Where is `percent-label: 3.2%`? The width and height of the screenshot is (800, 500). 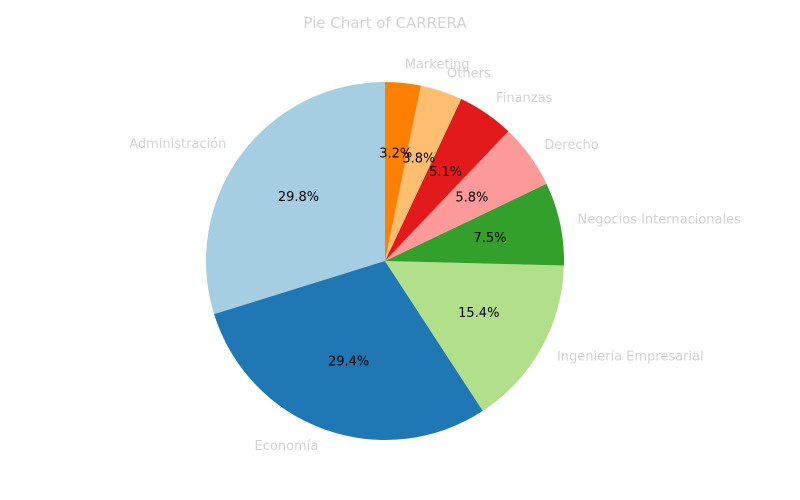 percent-label: 3.2% is located at coordinates (395, 154).